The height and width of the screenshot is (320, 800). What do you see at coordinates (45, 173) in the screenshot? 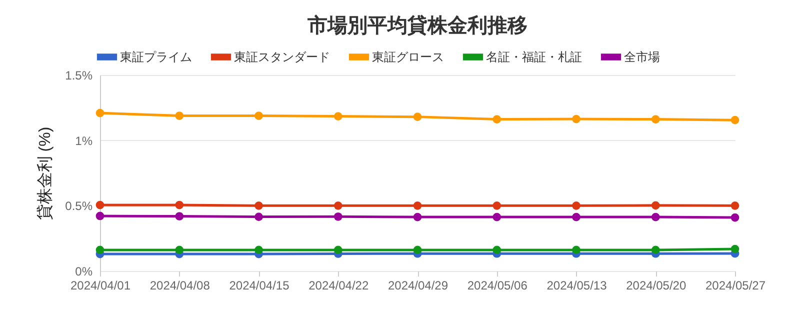
I see `y-axis-title: 貸株金利 (%)` at bounding box center [45, 173].